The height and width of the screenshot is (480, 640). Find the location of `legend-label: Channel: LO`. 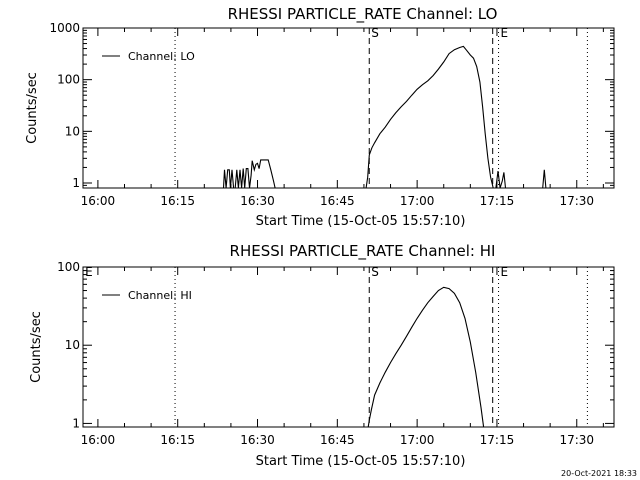

legend-label: Channel: LO is located at coordinates (161, 56).